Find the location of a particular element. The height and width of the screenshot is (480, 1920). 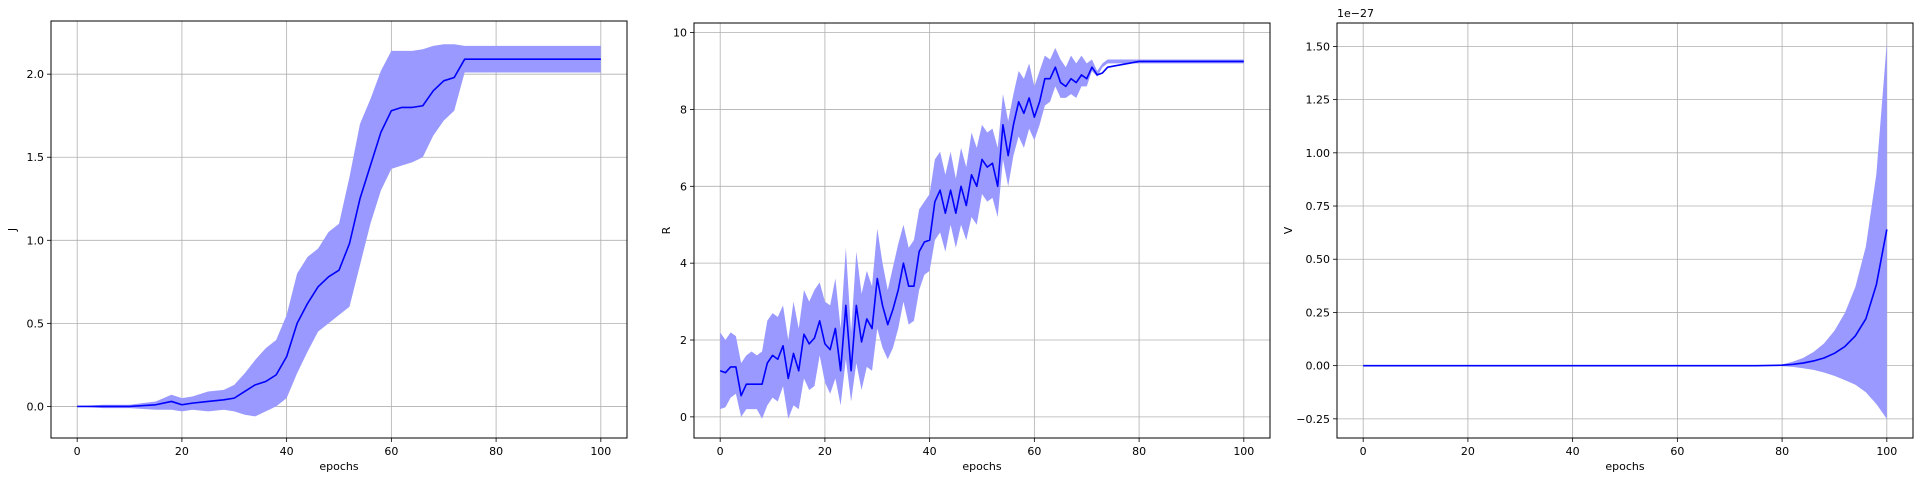

y-axis-label: R is located at coordinates (666, 230).